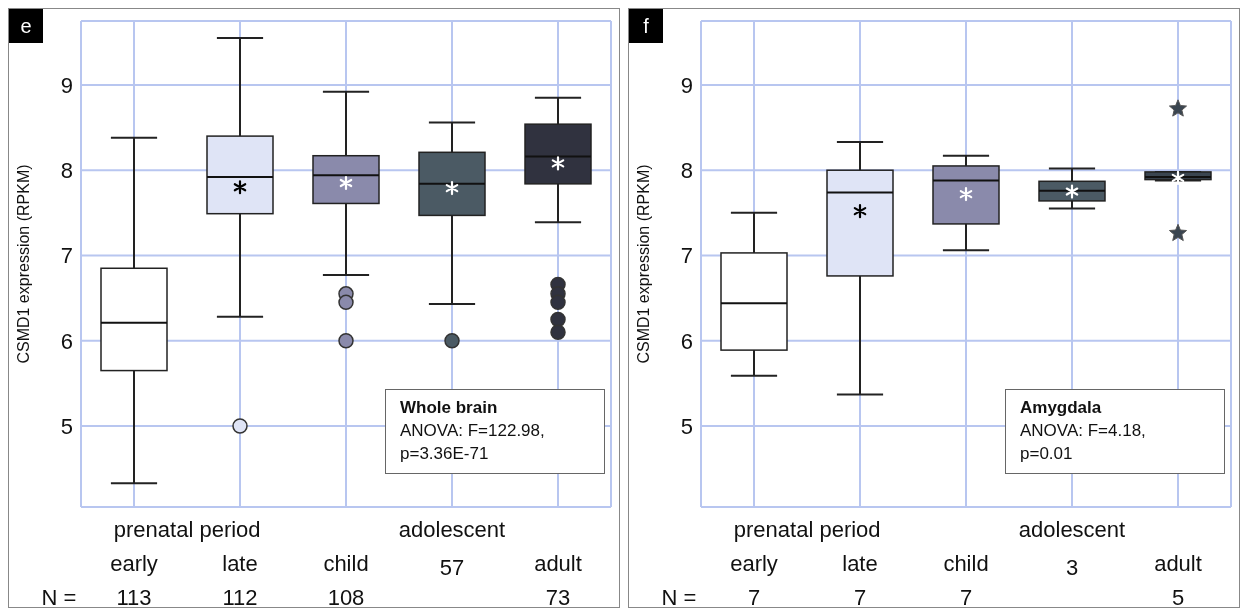  I want to click on text: 112, so click(240, 597).